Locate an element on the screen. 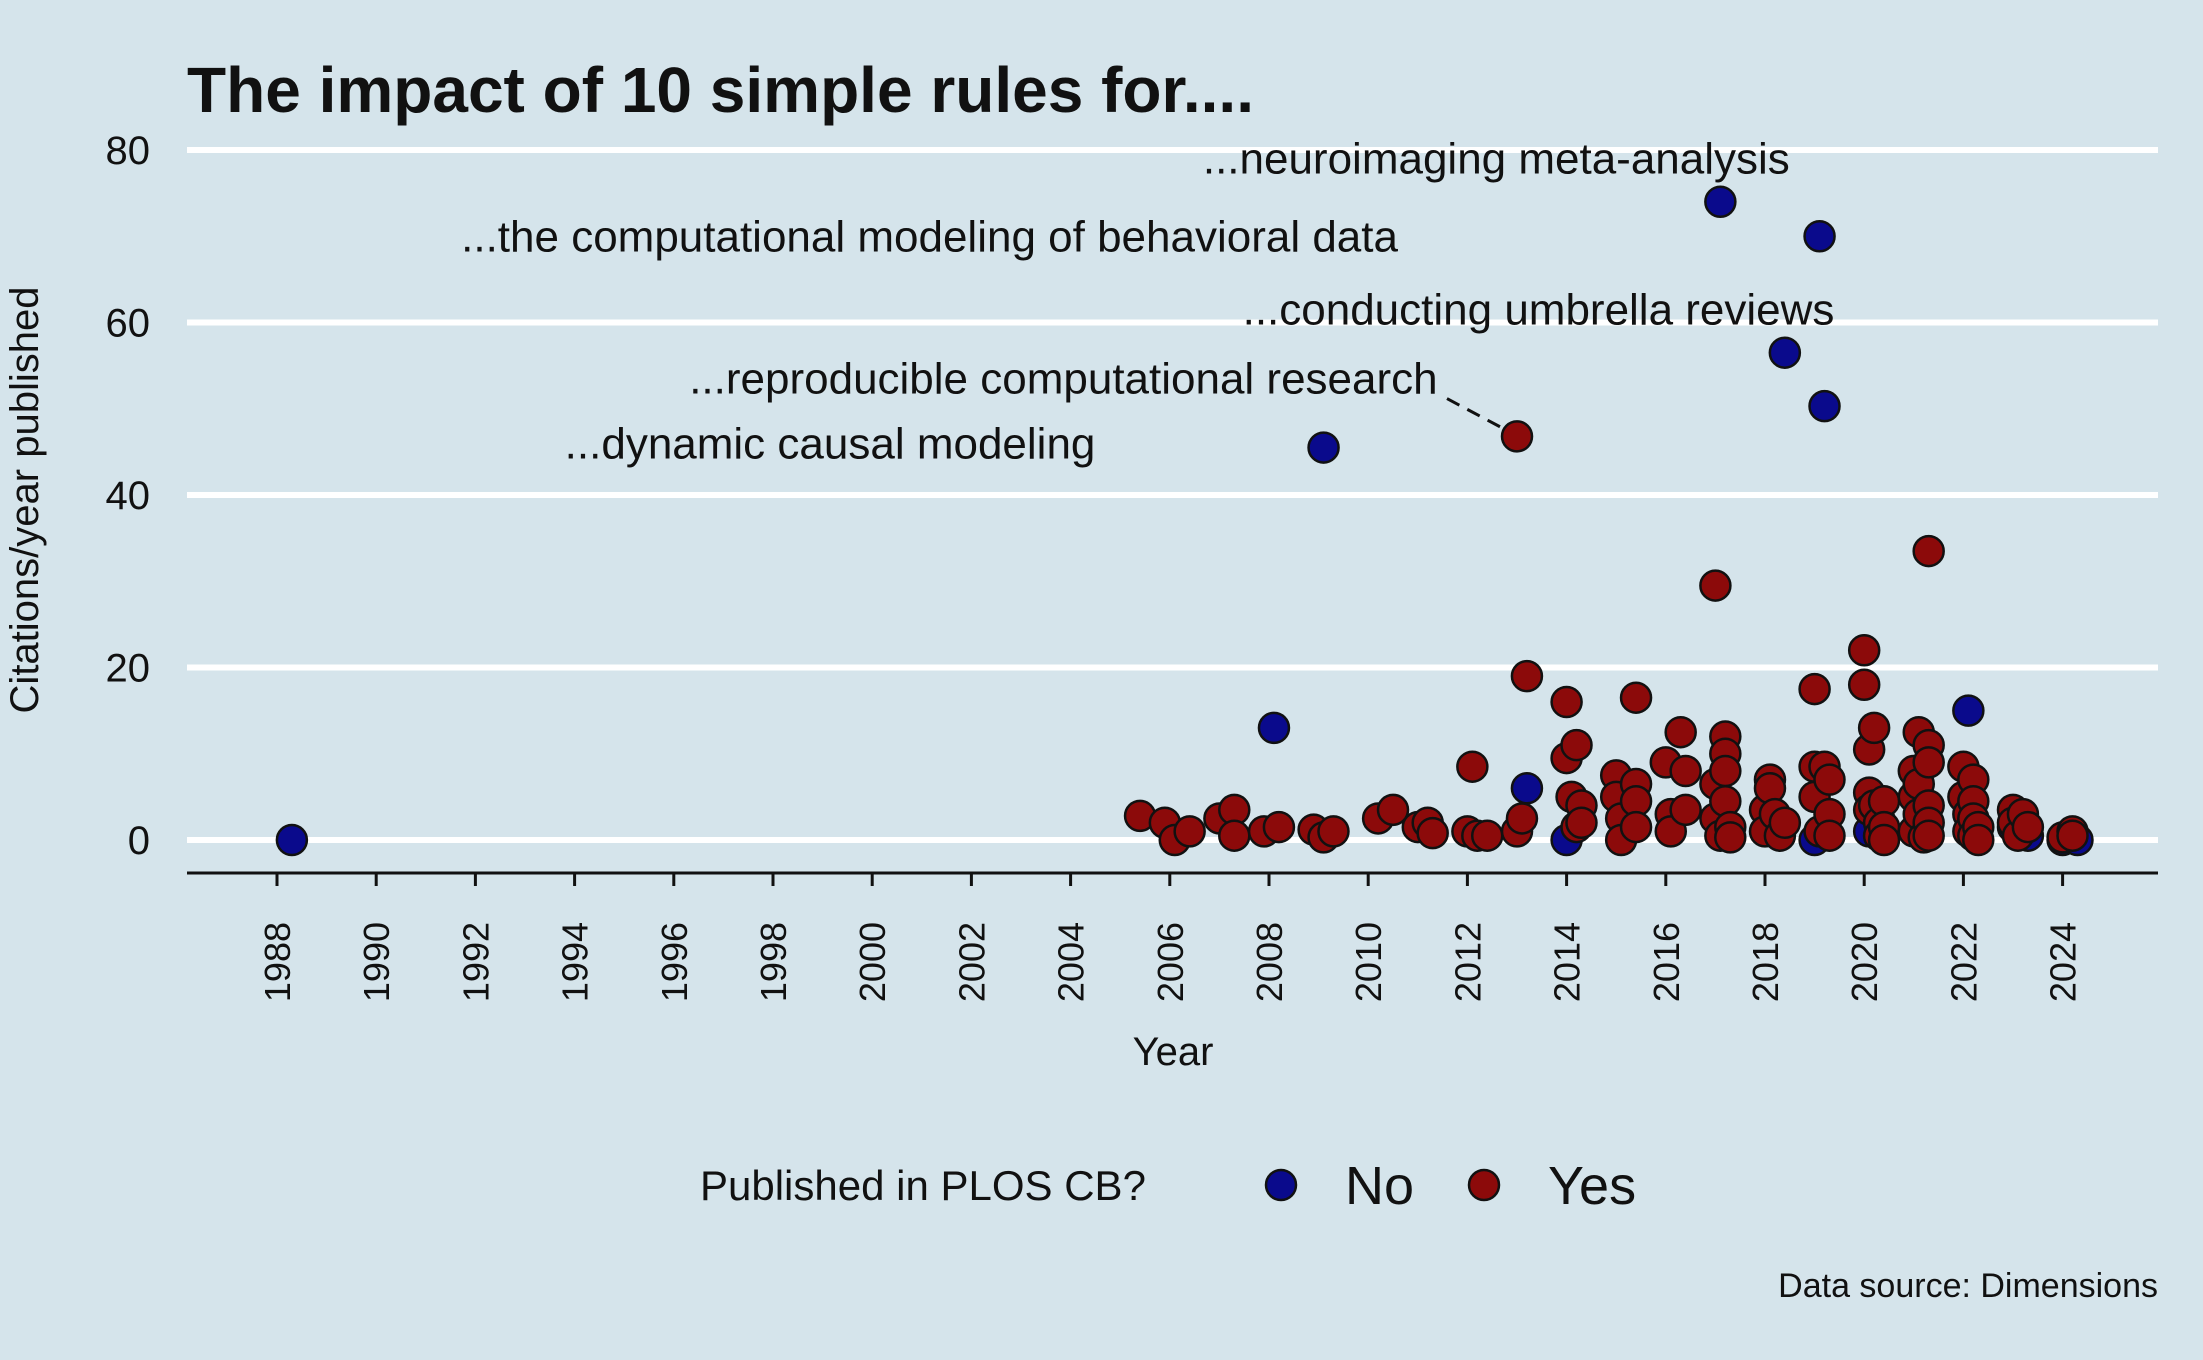 Image resolution: width=2203 pixels, height=1360 pixels. data-source-caption: Data source: Dimensions is located at coordinates (1968, 1286).